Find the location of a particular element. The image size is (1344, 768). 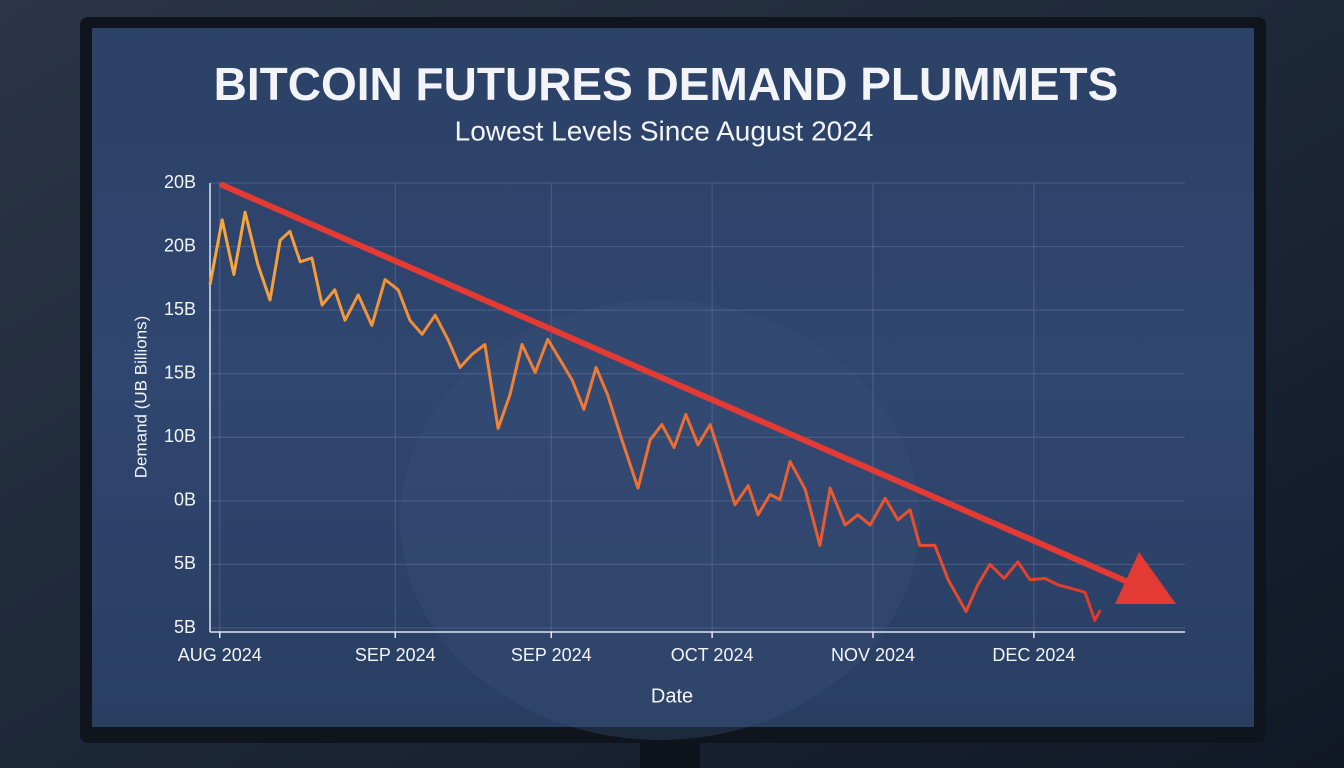

y-axis-label: Demand (UB Billions) is located at coordinates (140, 397).